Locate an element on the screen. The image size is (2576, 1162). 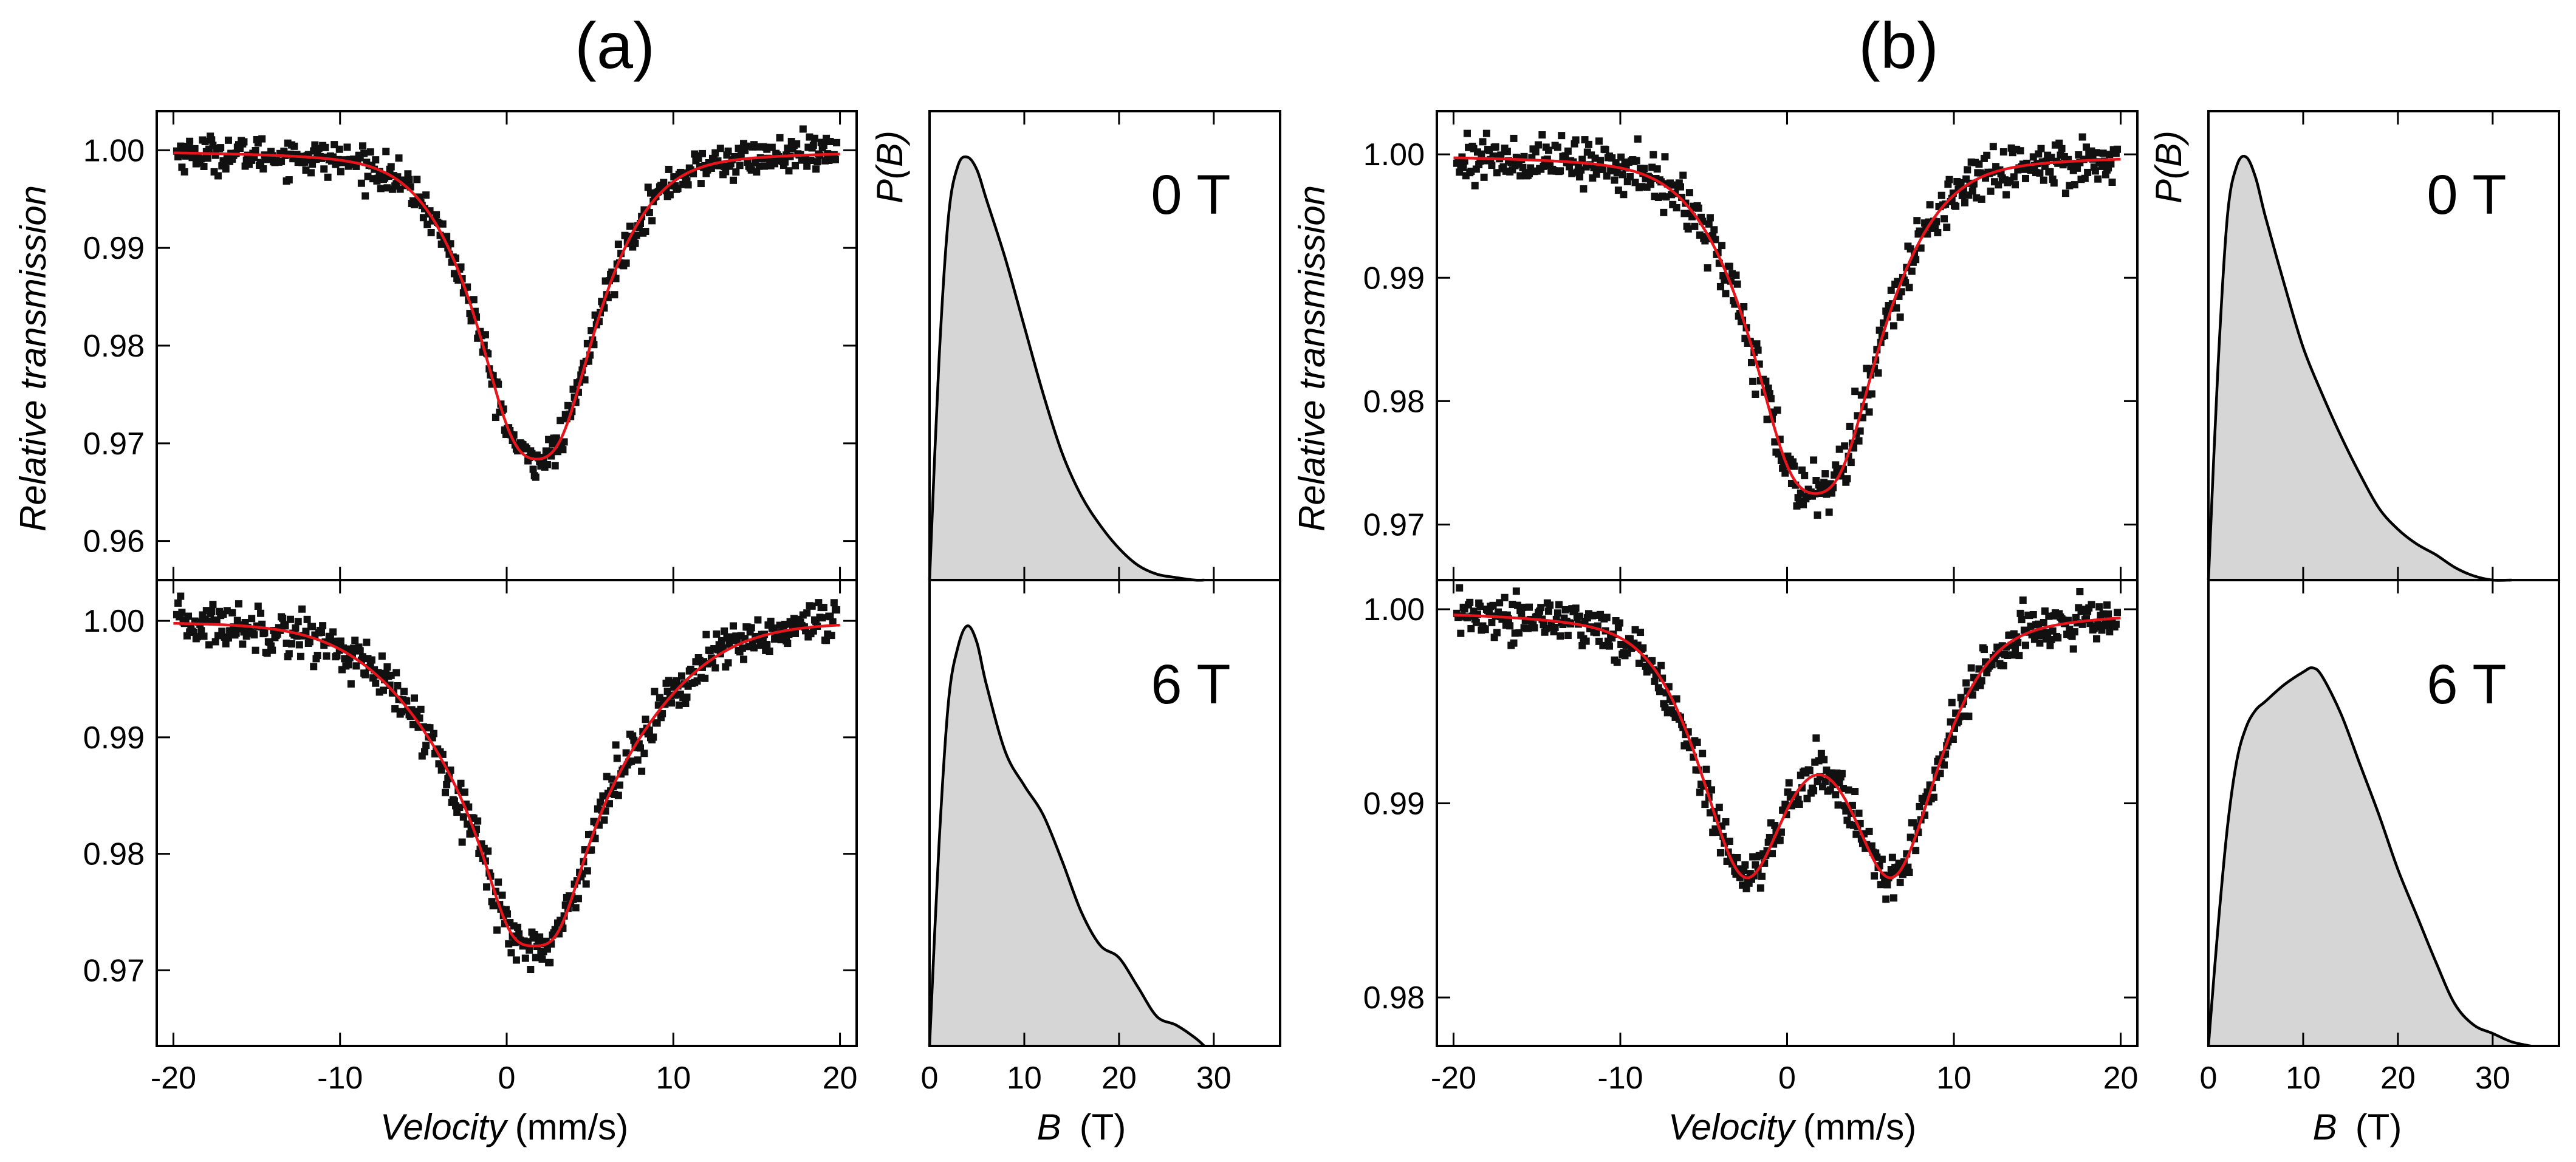
b-tick-label: 0 is located at coordinates (930, 1078).